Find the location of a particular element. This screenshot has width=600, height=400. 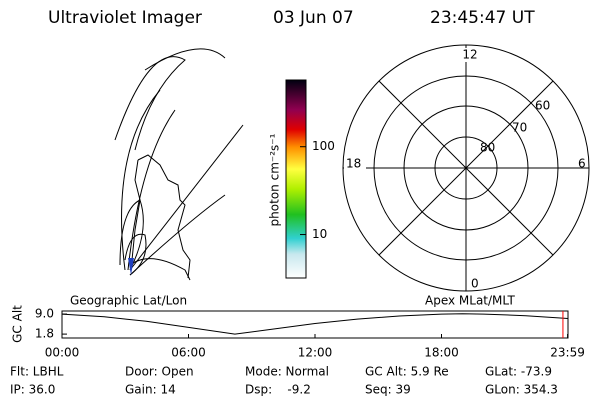

status-field: Flt: LBHL is located at coordinates (37, 372).